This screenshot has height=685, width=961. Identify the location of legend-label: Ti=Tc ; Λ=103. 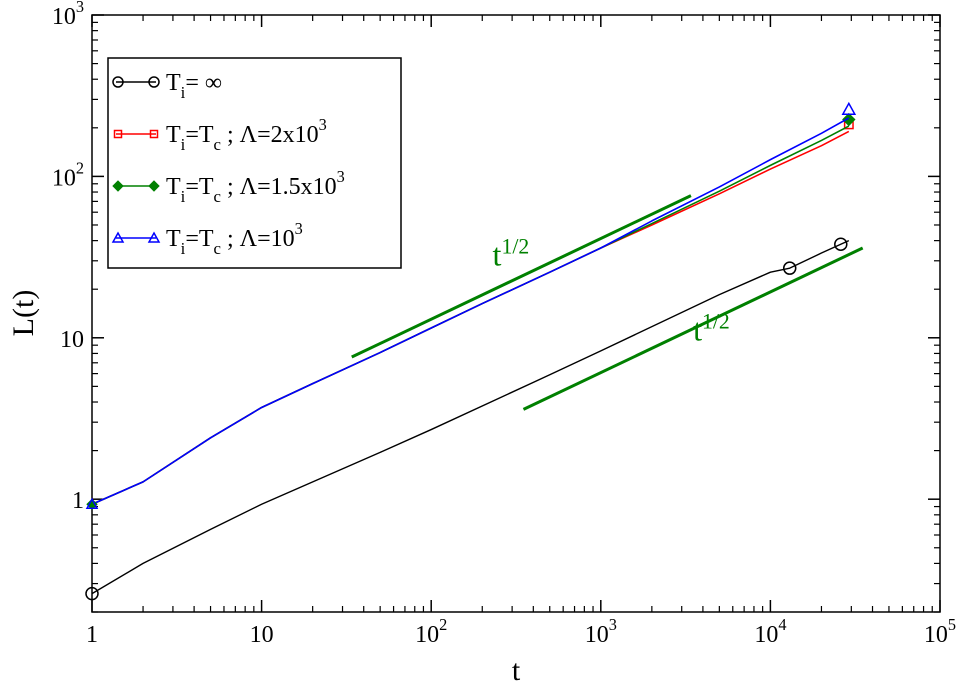
(234, 238).